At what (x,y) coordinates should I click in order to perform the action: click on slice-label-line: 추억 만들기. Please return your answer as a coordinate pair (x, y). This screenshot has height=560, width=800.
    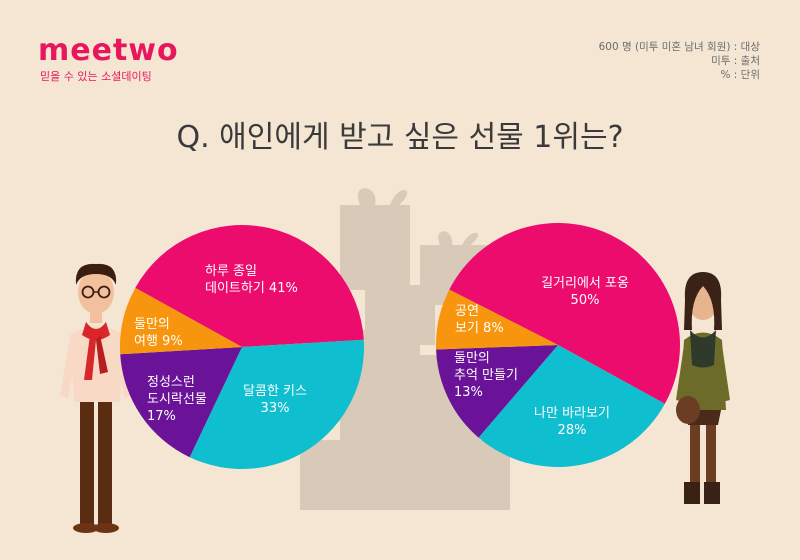
    Looking at the image, I should click on (486, 375).